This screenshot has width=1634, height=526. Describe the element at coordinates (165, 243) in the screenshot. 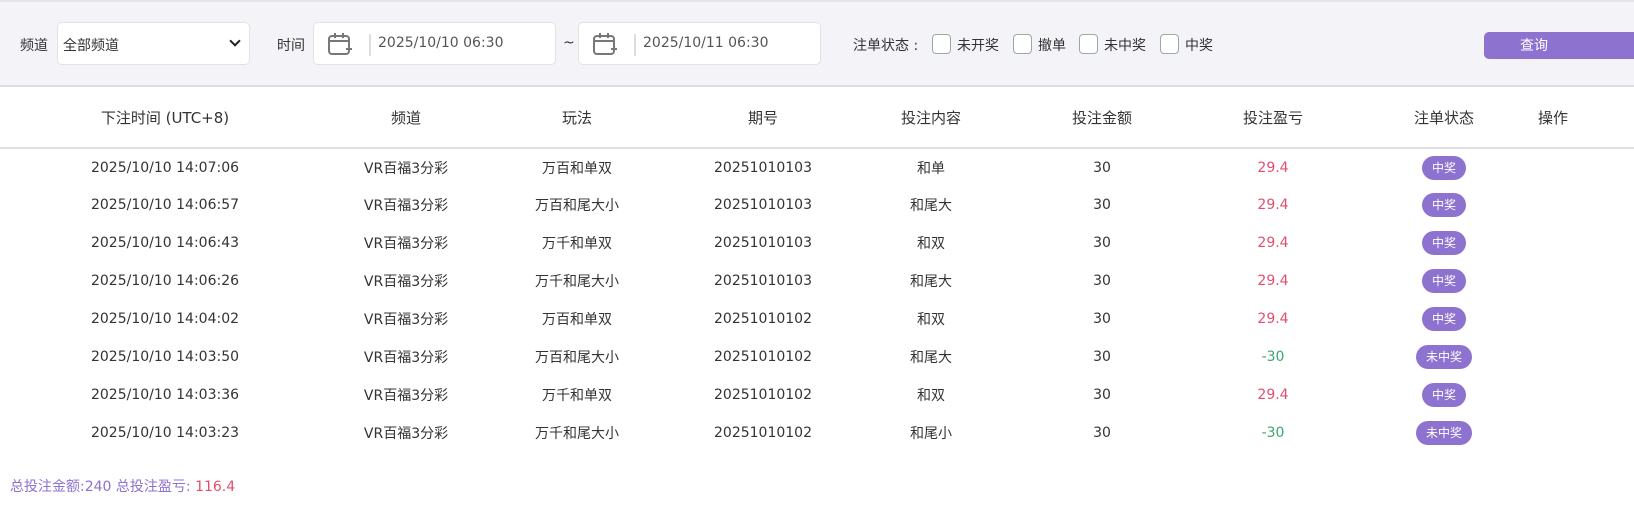

I see `cell-time: 2025/10/10 14:06:43` at that location.